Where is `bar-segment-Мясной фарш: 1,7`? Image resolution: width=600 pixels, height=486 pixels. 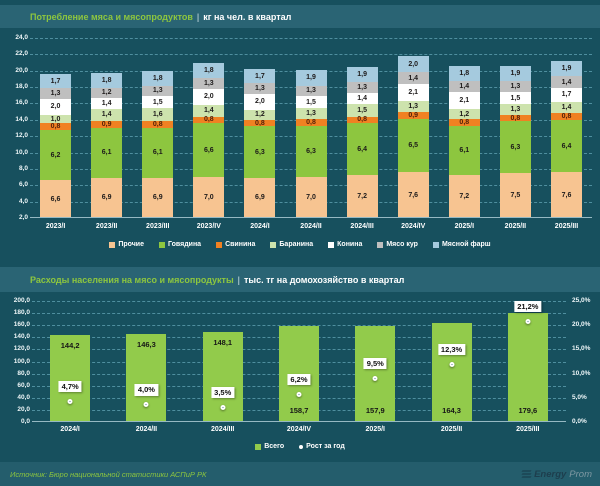 bar-segment-Мясной фарш: 1,7 is located at coordinates (56, 81).